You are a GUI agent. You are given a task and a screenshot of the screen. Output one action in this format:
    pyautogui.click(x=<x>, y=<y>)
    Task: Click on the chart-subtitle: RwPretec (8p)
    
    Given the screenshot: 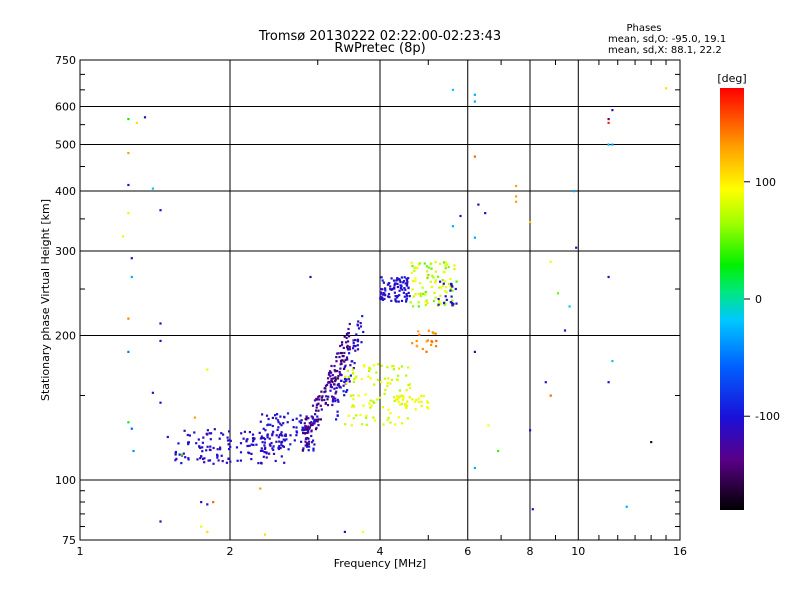 What is the action you would take?
    pyautogui.click(x=379, y=48)
    